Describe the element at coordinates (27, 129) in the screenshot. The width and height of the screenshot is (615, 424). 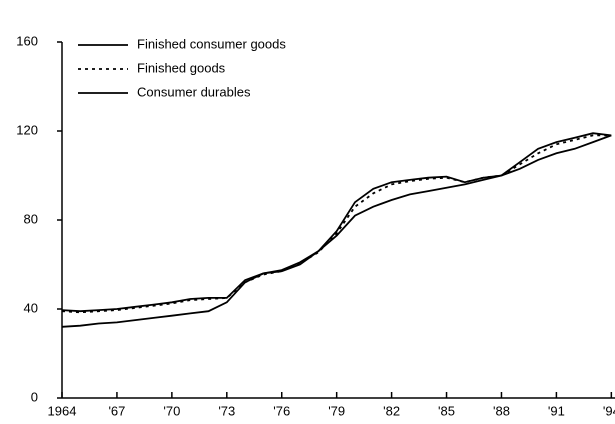
I see `y-tick-label: 120` at that location.